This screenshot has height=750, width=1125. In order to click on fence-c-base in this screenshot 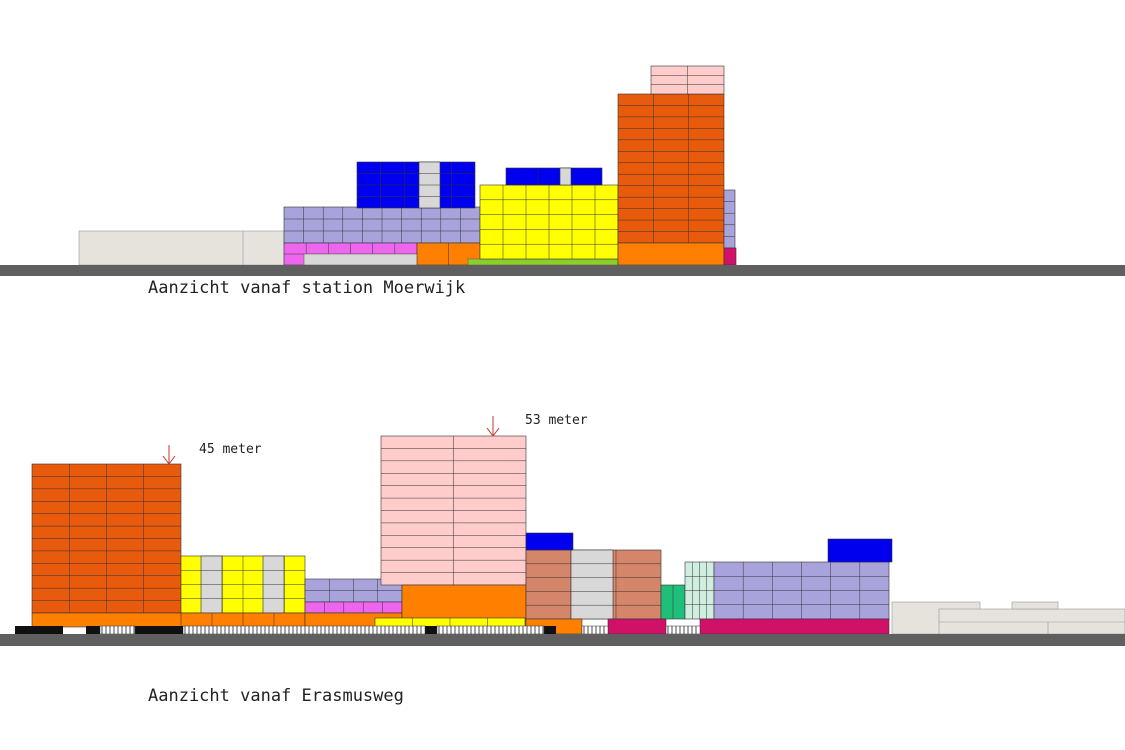, I will do `click(490, 630)`.